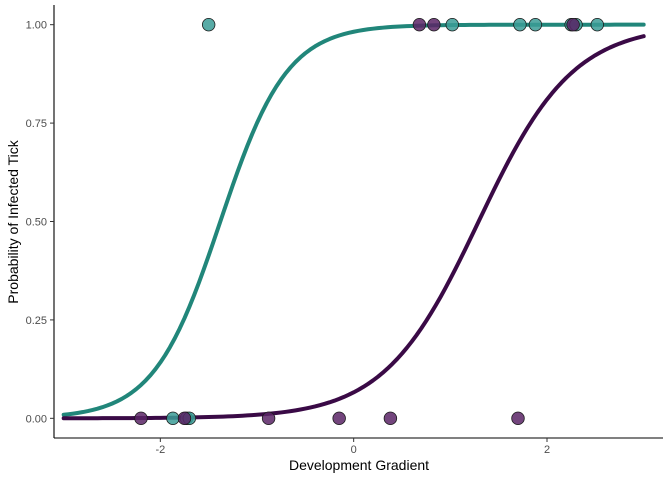  I want to click on x-tick-label: 2, so click(547, 450).